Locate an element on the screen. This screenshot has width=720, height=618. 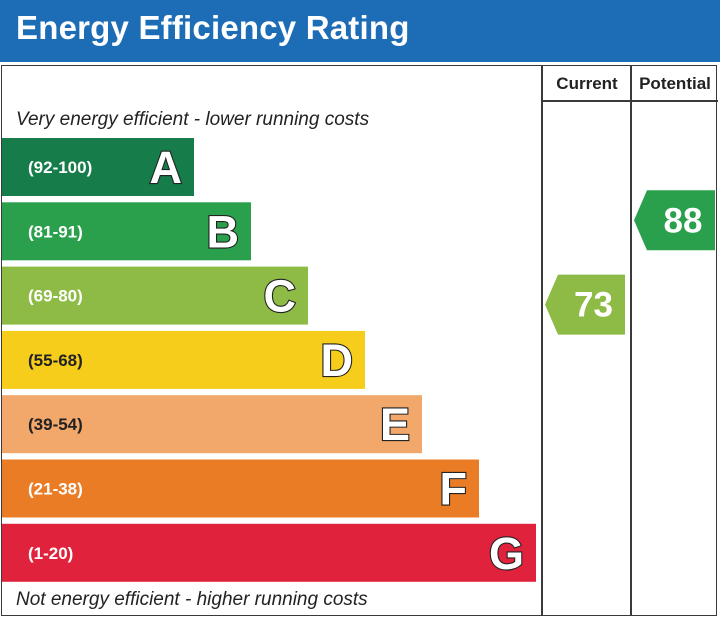
band-bar-g is located at coordinates (269, 552).